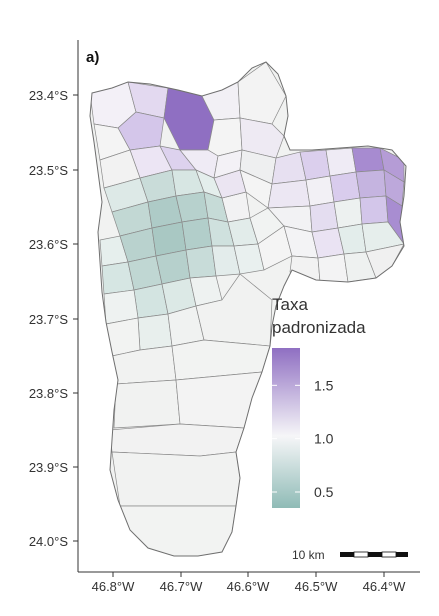 The image size is (439, 616). Describe the element at coordinates (114, 586) in the screenshot. I see `lon-label: 46.8°W` at that location.